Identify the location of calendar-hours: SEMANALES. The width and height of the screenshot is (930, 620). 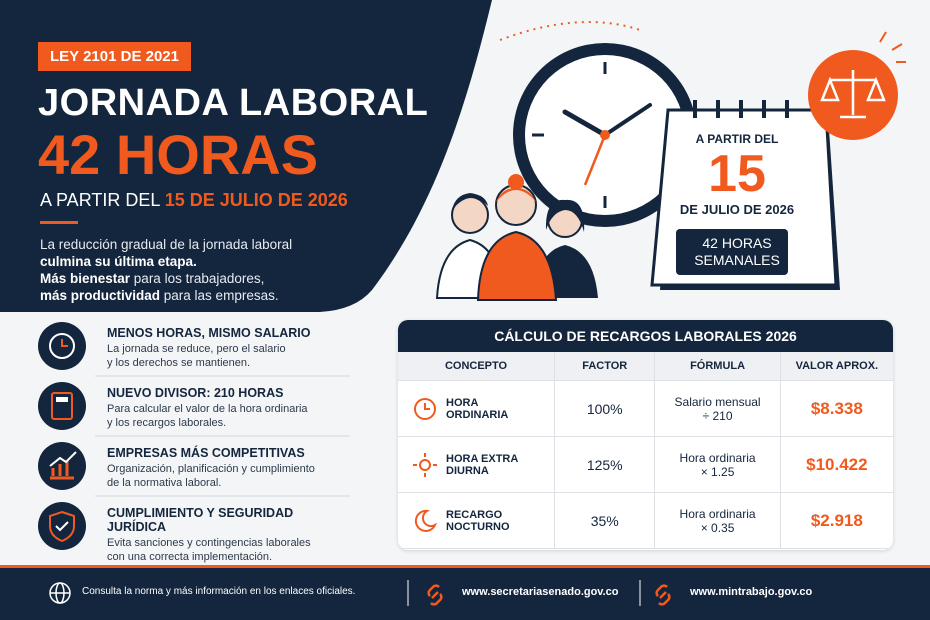
(737, 260).